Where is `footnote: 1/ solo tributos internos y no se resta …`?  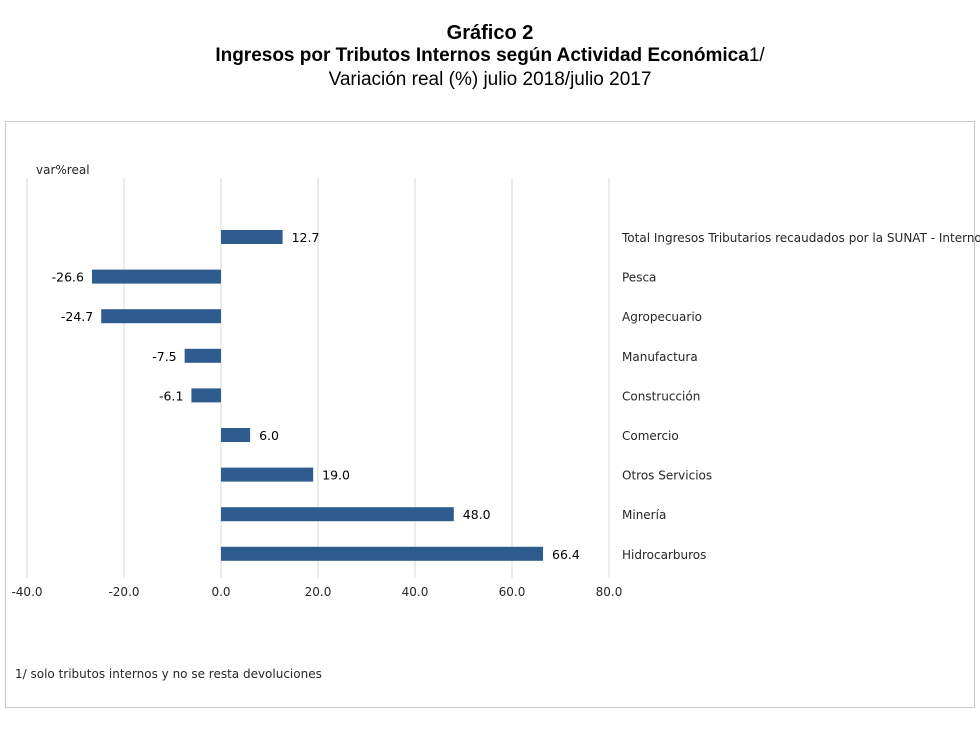
footnote: 1/ solo tributos internos y no se resta … is located at coordinates (168, 674).